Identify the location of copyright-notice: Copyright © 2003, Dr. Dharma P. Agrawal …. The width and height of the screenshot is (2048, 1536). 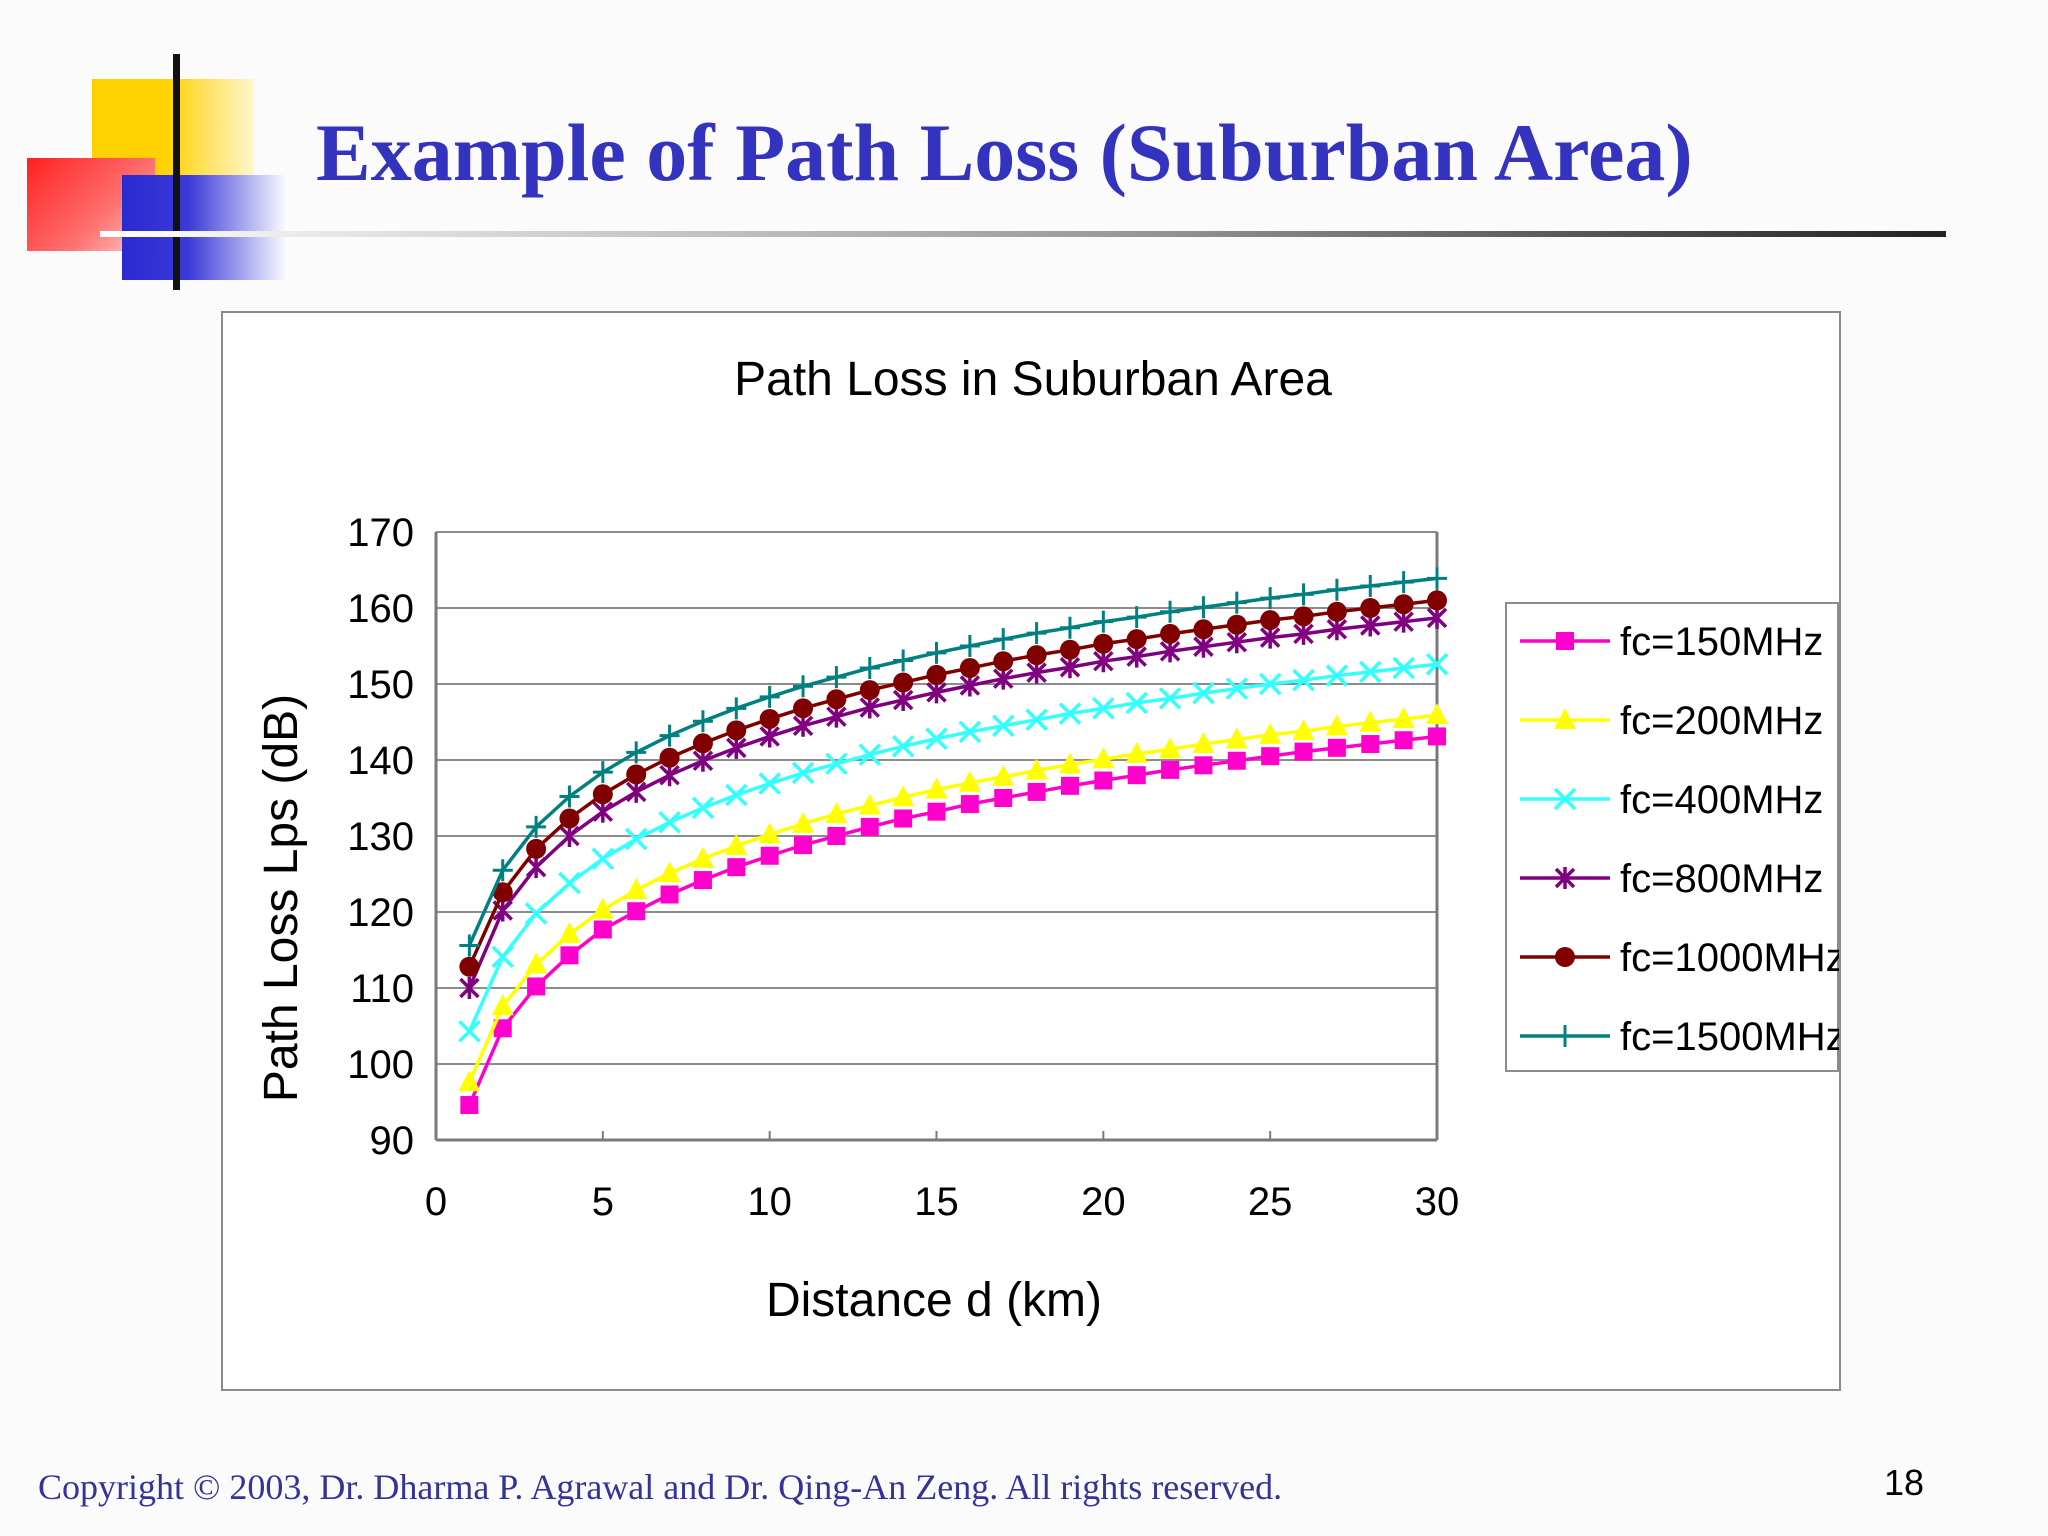
(660, 1487).